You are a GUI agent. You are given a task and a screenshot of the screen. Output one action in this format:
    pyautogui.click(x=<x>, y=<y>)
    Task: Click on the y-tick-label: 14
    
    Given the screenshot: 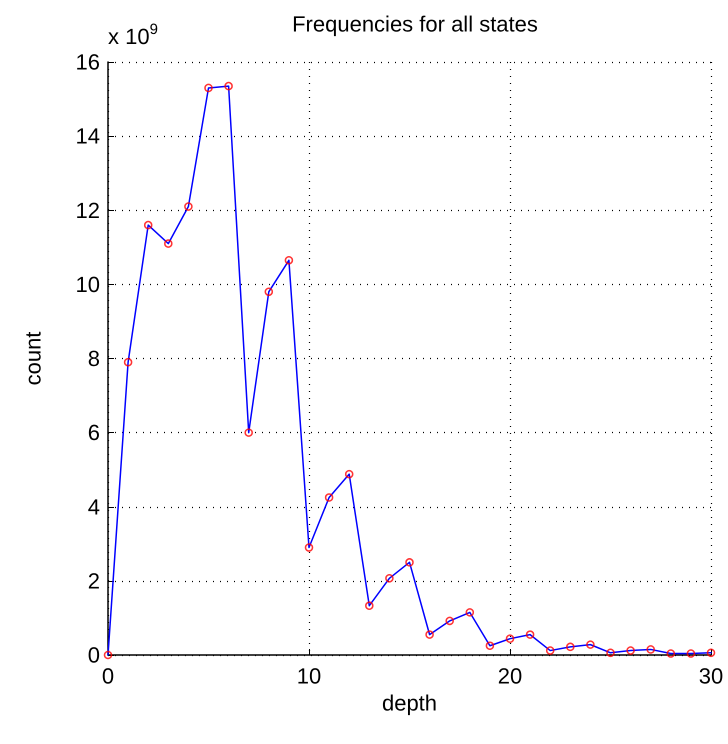 What is the action you would take?
    pyautogui.click(x=88, y=136)
    